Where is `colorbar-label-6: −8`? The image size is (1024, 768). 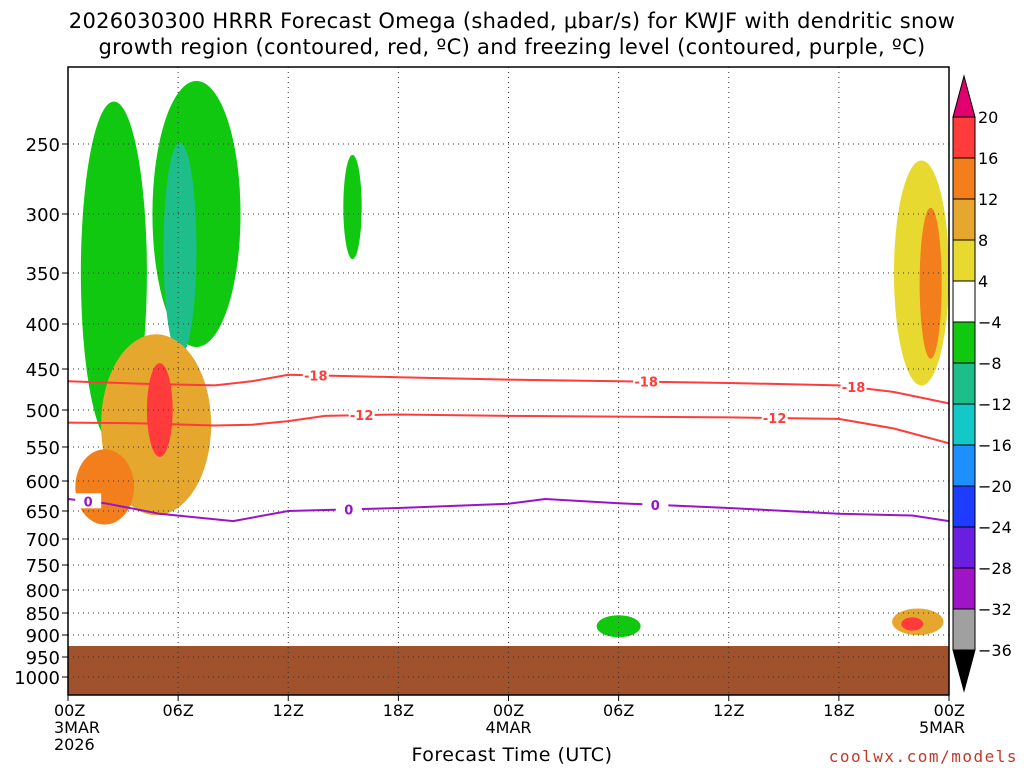
colorbar-label-6: −8 is located at coordinates (990, 363).